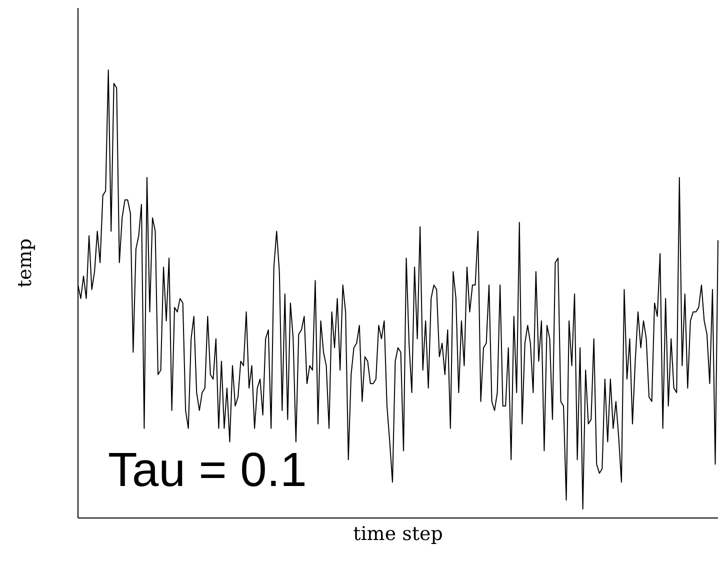 The height and width of the screenshot is (573, 721). Describe the element at coordinates (25, 263) in the screenshot. I see `y-axis-title: temp` at that location.